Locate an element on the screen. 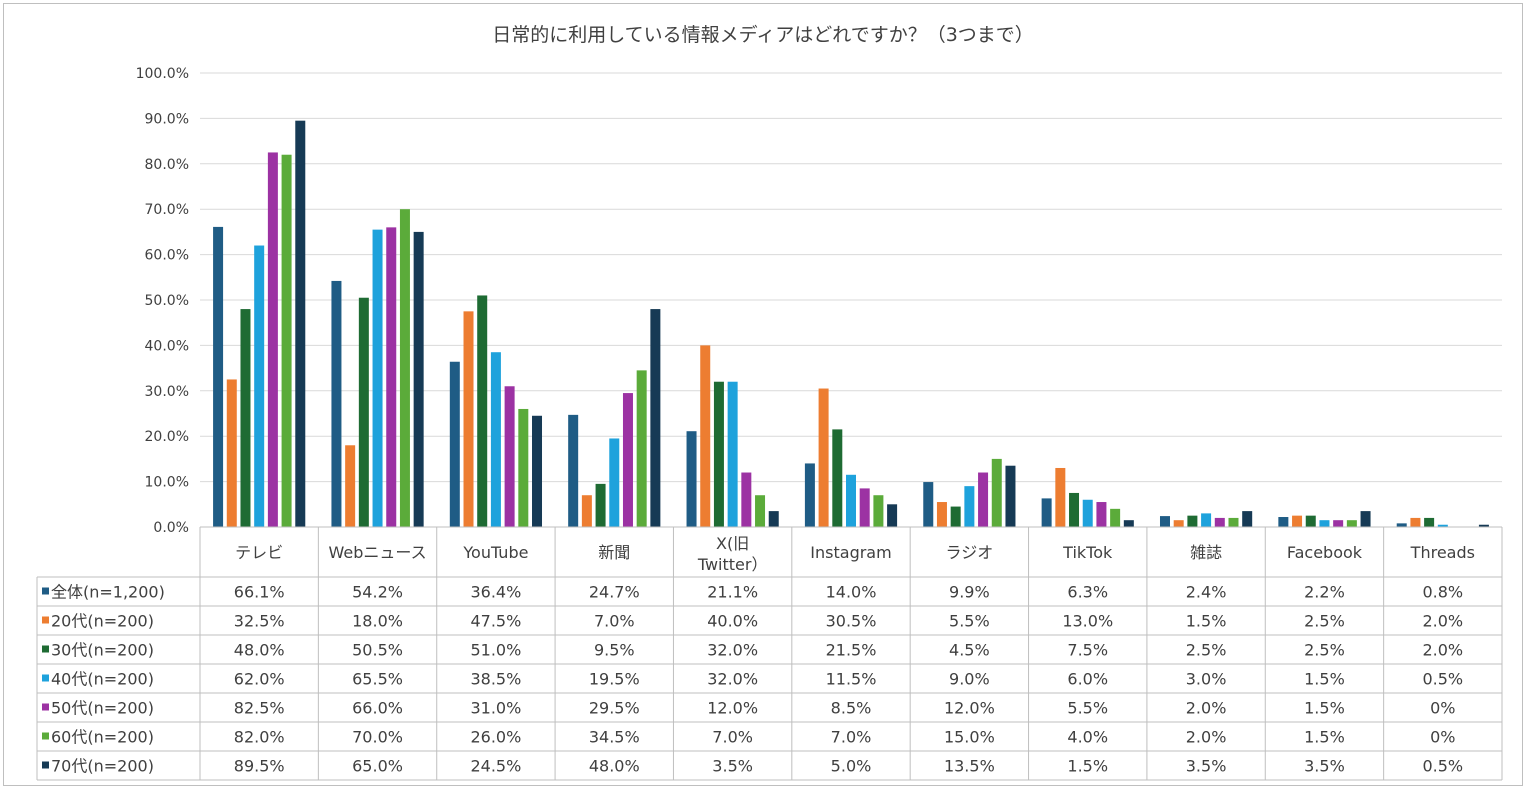  table-cell: 2.2% is located at coordinates (1324, 592).